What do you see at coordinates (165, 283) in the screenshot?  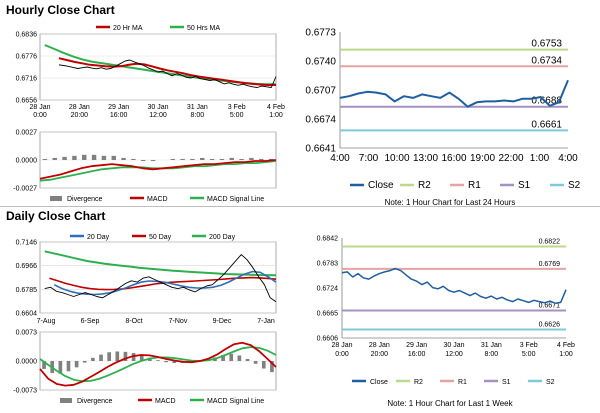 I see `ma20-line` at bounding box center [165, 283].